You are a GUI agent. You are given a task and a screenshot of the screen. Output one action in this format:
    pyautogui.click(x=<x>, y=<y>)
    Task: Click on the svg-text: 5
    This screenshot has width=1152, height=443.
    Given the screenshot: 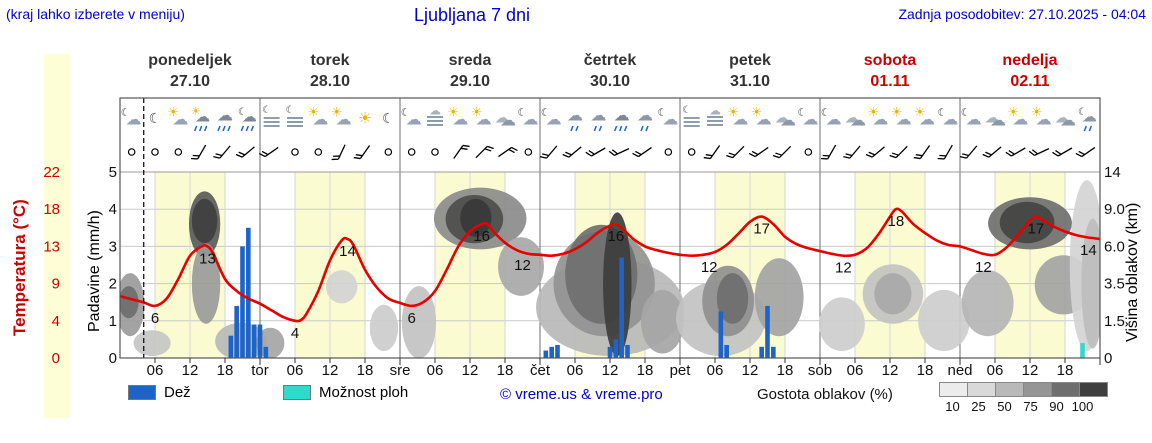 What is the action you would take?
    pyautogui.click(x=113, y=172)
    